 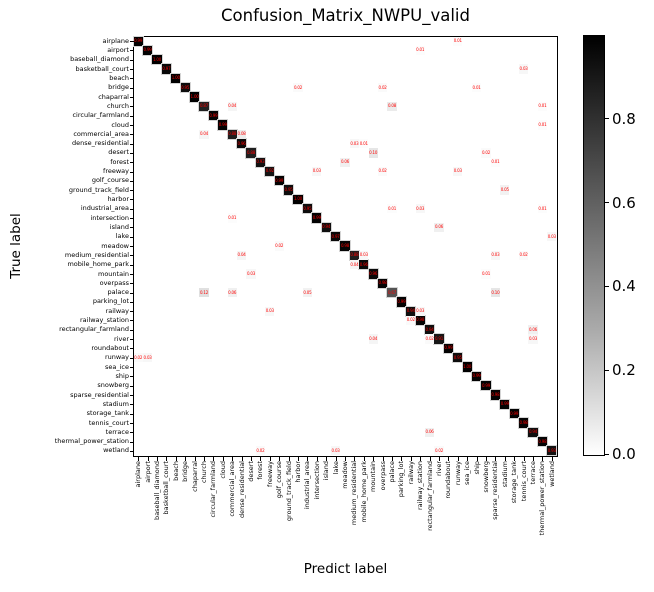 What do you see at coordinates (504, 474) in the screenshot?
I see `x-tick-label: stadium` at bounding box center [504, 474].